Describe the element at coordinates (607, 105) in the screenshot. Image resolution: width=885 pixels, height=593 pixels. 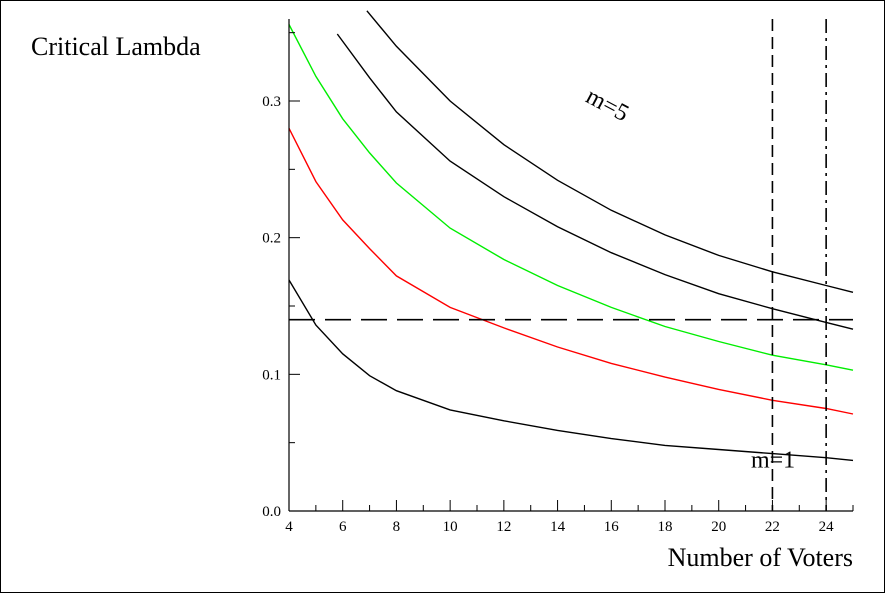
I see `annotation-label-1: m=5` at that location.